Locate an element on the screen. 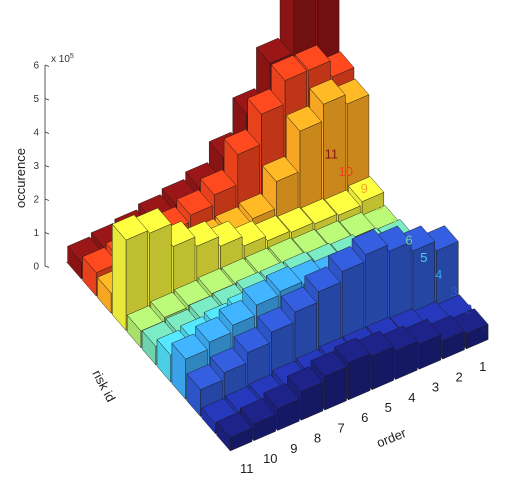 This screenshot has height=480, width=508. risk-id-tick-label: 7 is located at coordinates (393, 222).